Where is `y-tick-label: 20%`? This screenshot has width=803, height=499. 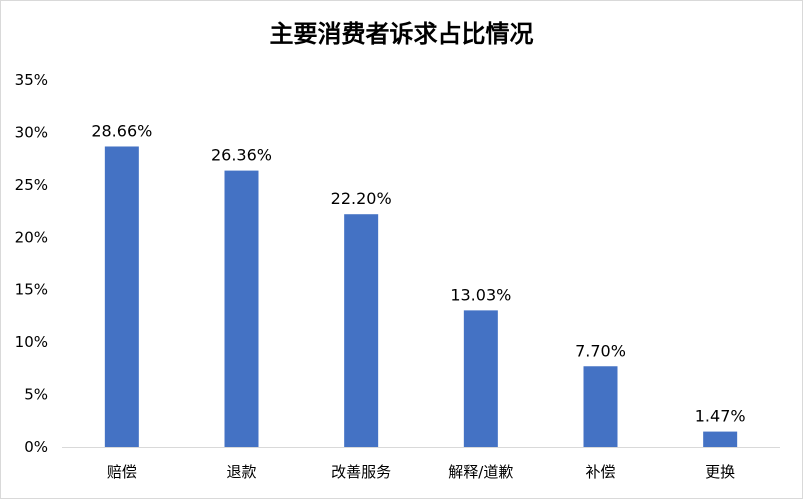
y-tick-label: 20% is located at coordinates (31, 237).